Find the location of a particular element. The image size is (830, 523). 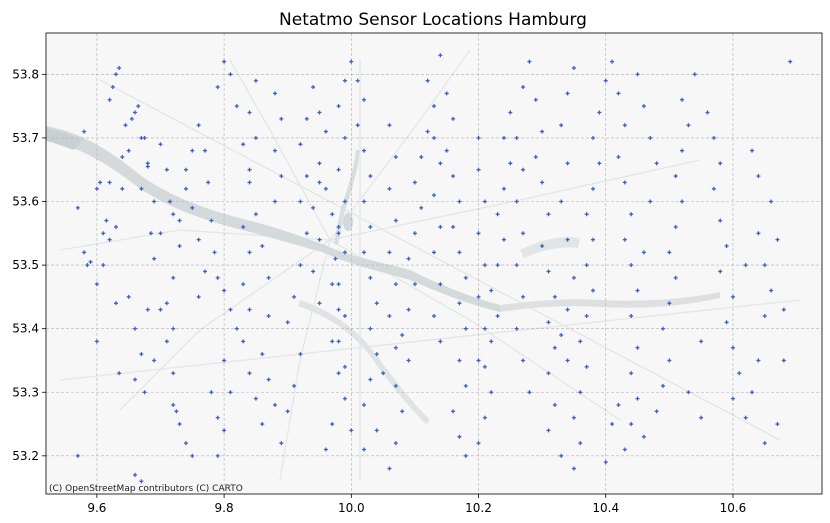

y-tick-label: 53.2 is located at coordinates (25, 456).